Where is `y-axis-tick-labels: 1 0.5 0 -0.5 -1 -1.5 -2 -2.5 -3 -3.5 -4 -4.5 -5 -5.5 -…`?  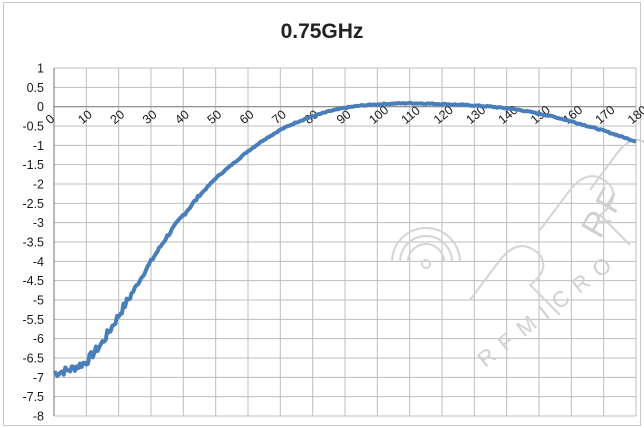 y-axis-tick-labels: 1 0.5 0 -0.5 -1 -1.5 -2 -2.5 -3 -3.5 -4 -4.5 -5 -5.5 -… is located at coordinates (33, 243).